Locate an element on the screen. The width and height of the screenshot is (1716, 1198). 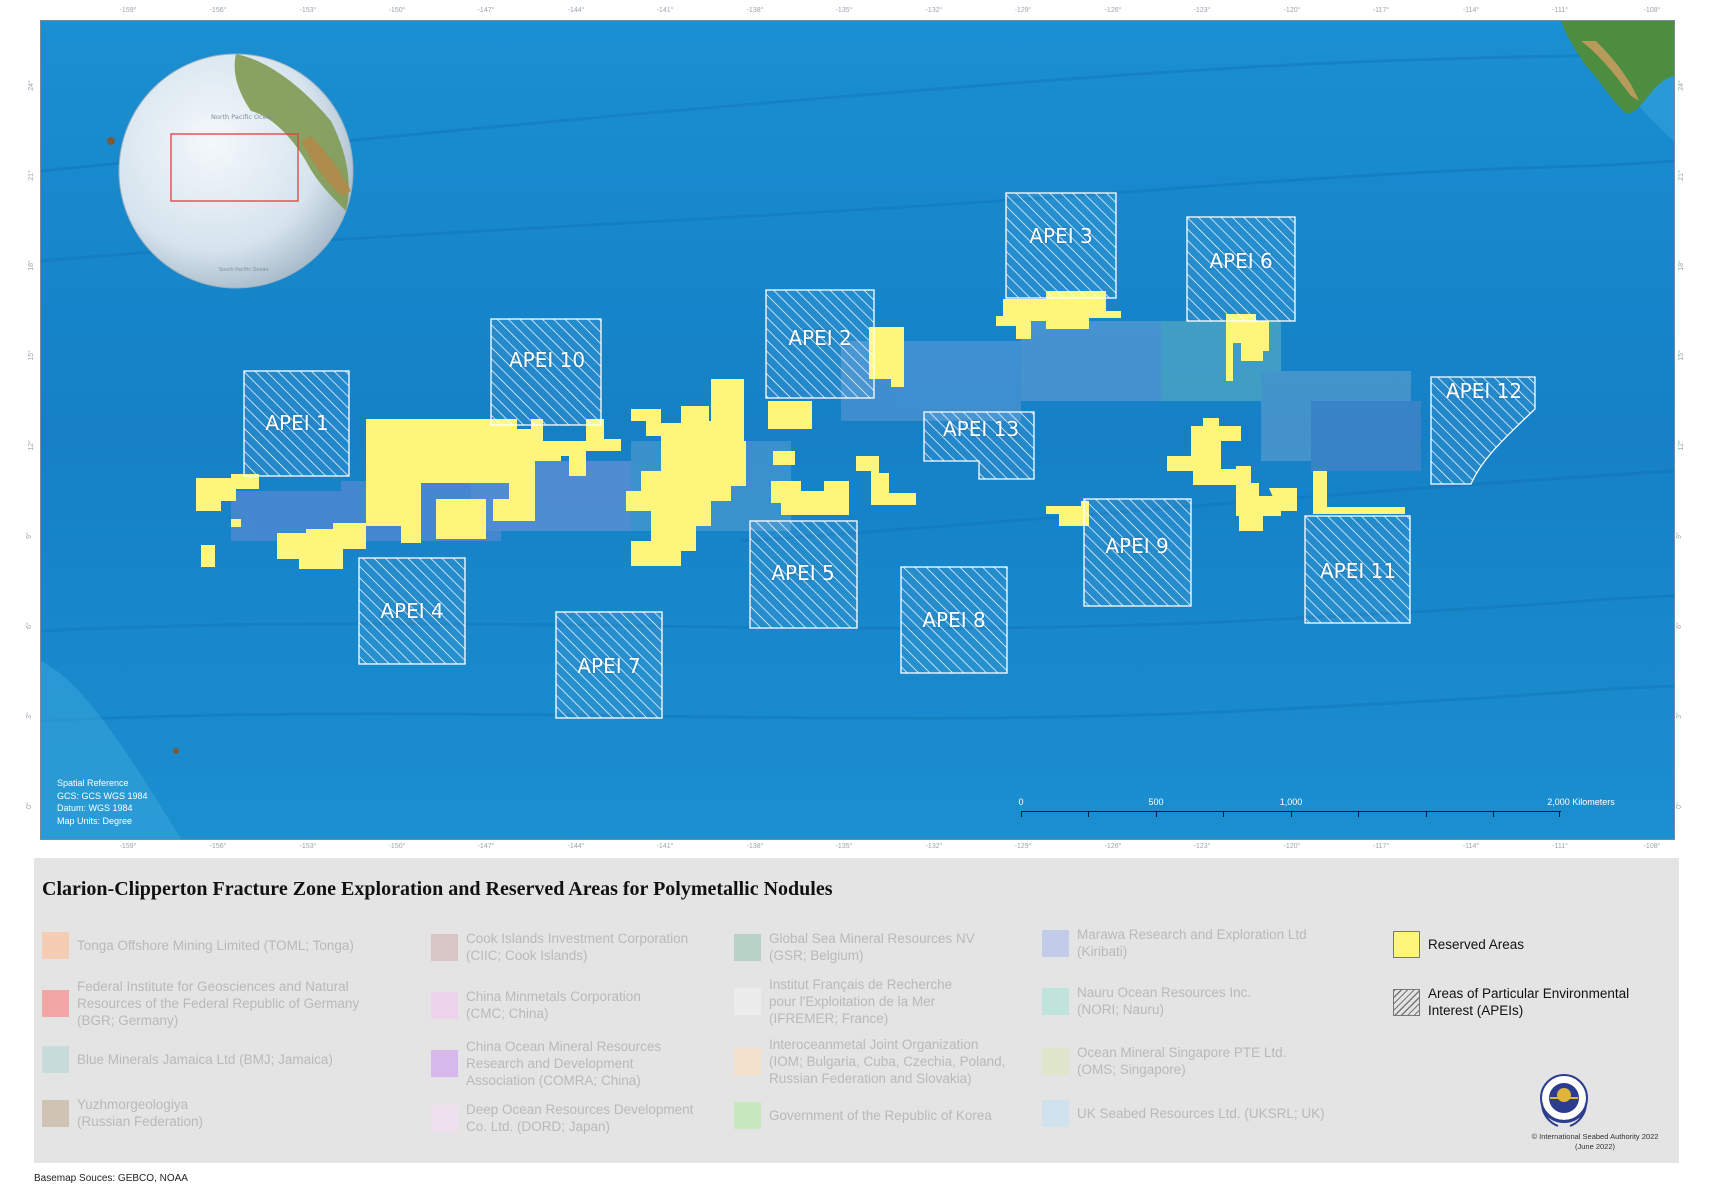
tick-label: 9° is located at coordinates (29, 535).